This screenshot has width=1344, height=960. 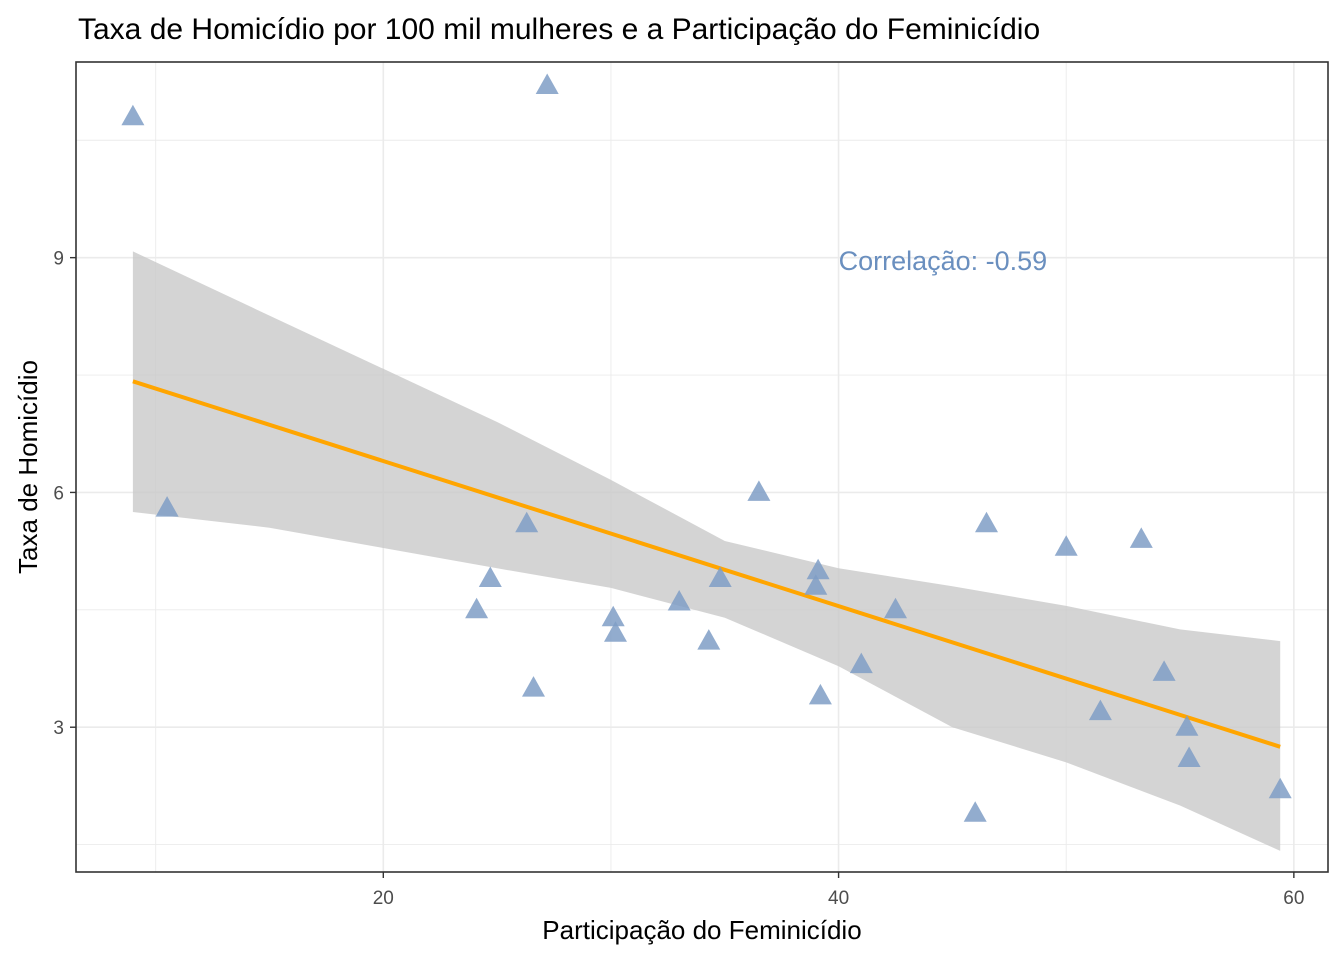 I want to click on y-tick-label: 9, so click(x=58, y=259).